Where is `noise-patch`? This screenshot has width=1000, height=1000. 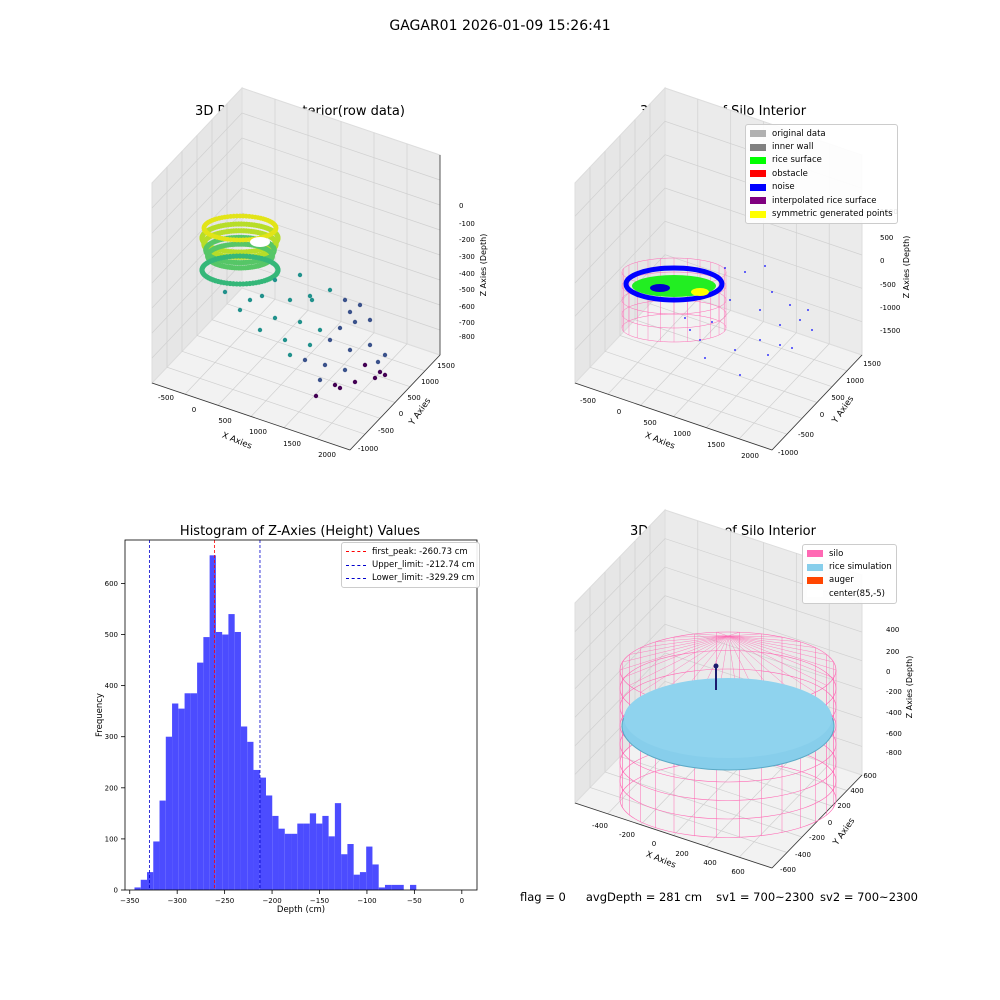 noise-patch is located at coordinates (660, 288).